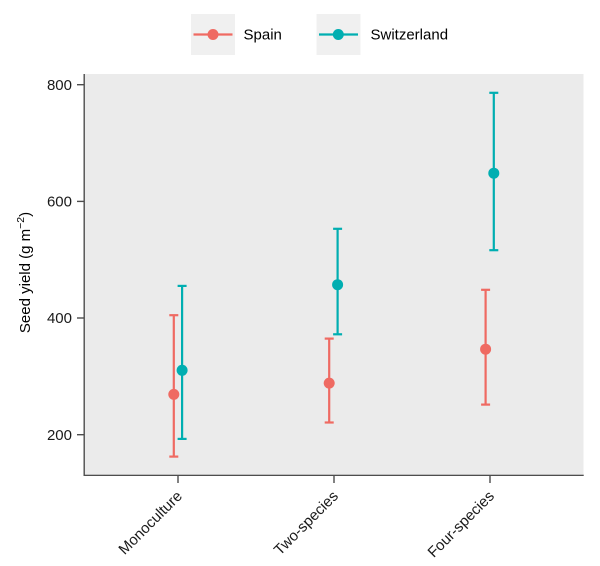 Image resolution: width=600 pixels, height=566 pixels. Describe the element at coordinates (59, 435) in the screenshot. I see `svg-text: 200` at that location.